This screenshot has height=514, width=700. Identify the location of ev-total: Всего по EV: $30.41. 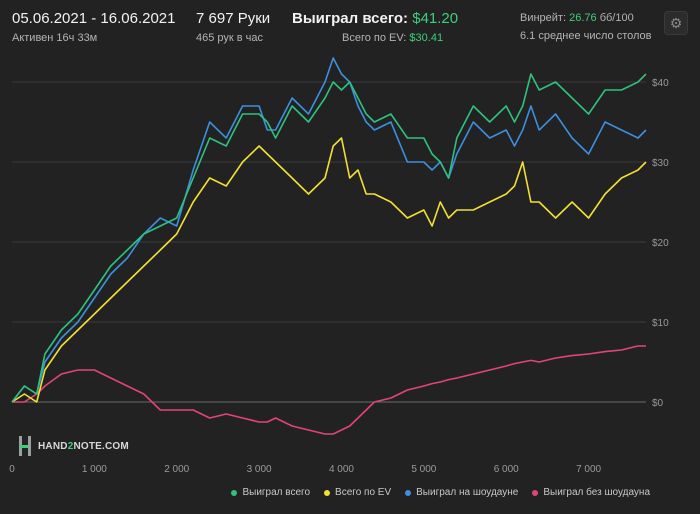
(392, 38).